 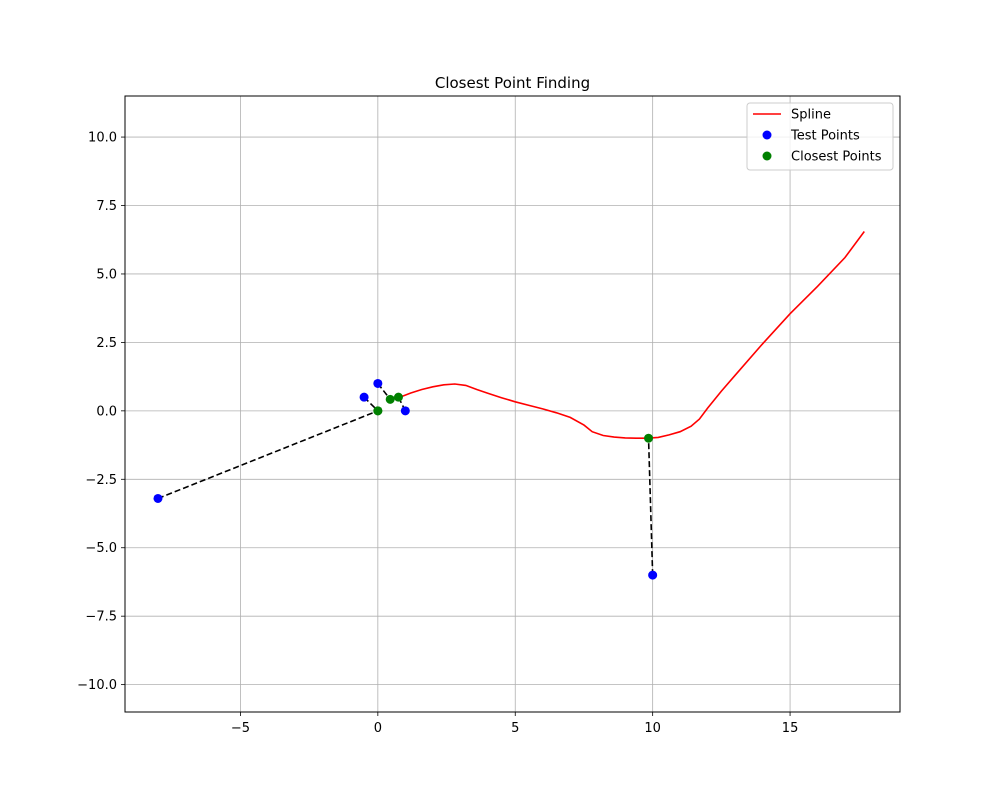 What do you see at coordinates (101, 480) in the screenshot?
I see `y-tick-label: −2.5` at bounding box center [101, 480].